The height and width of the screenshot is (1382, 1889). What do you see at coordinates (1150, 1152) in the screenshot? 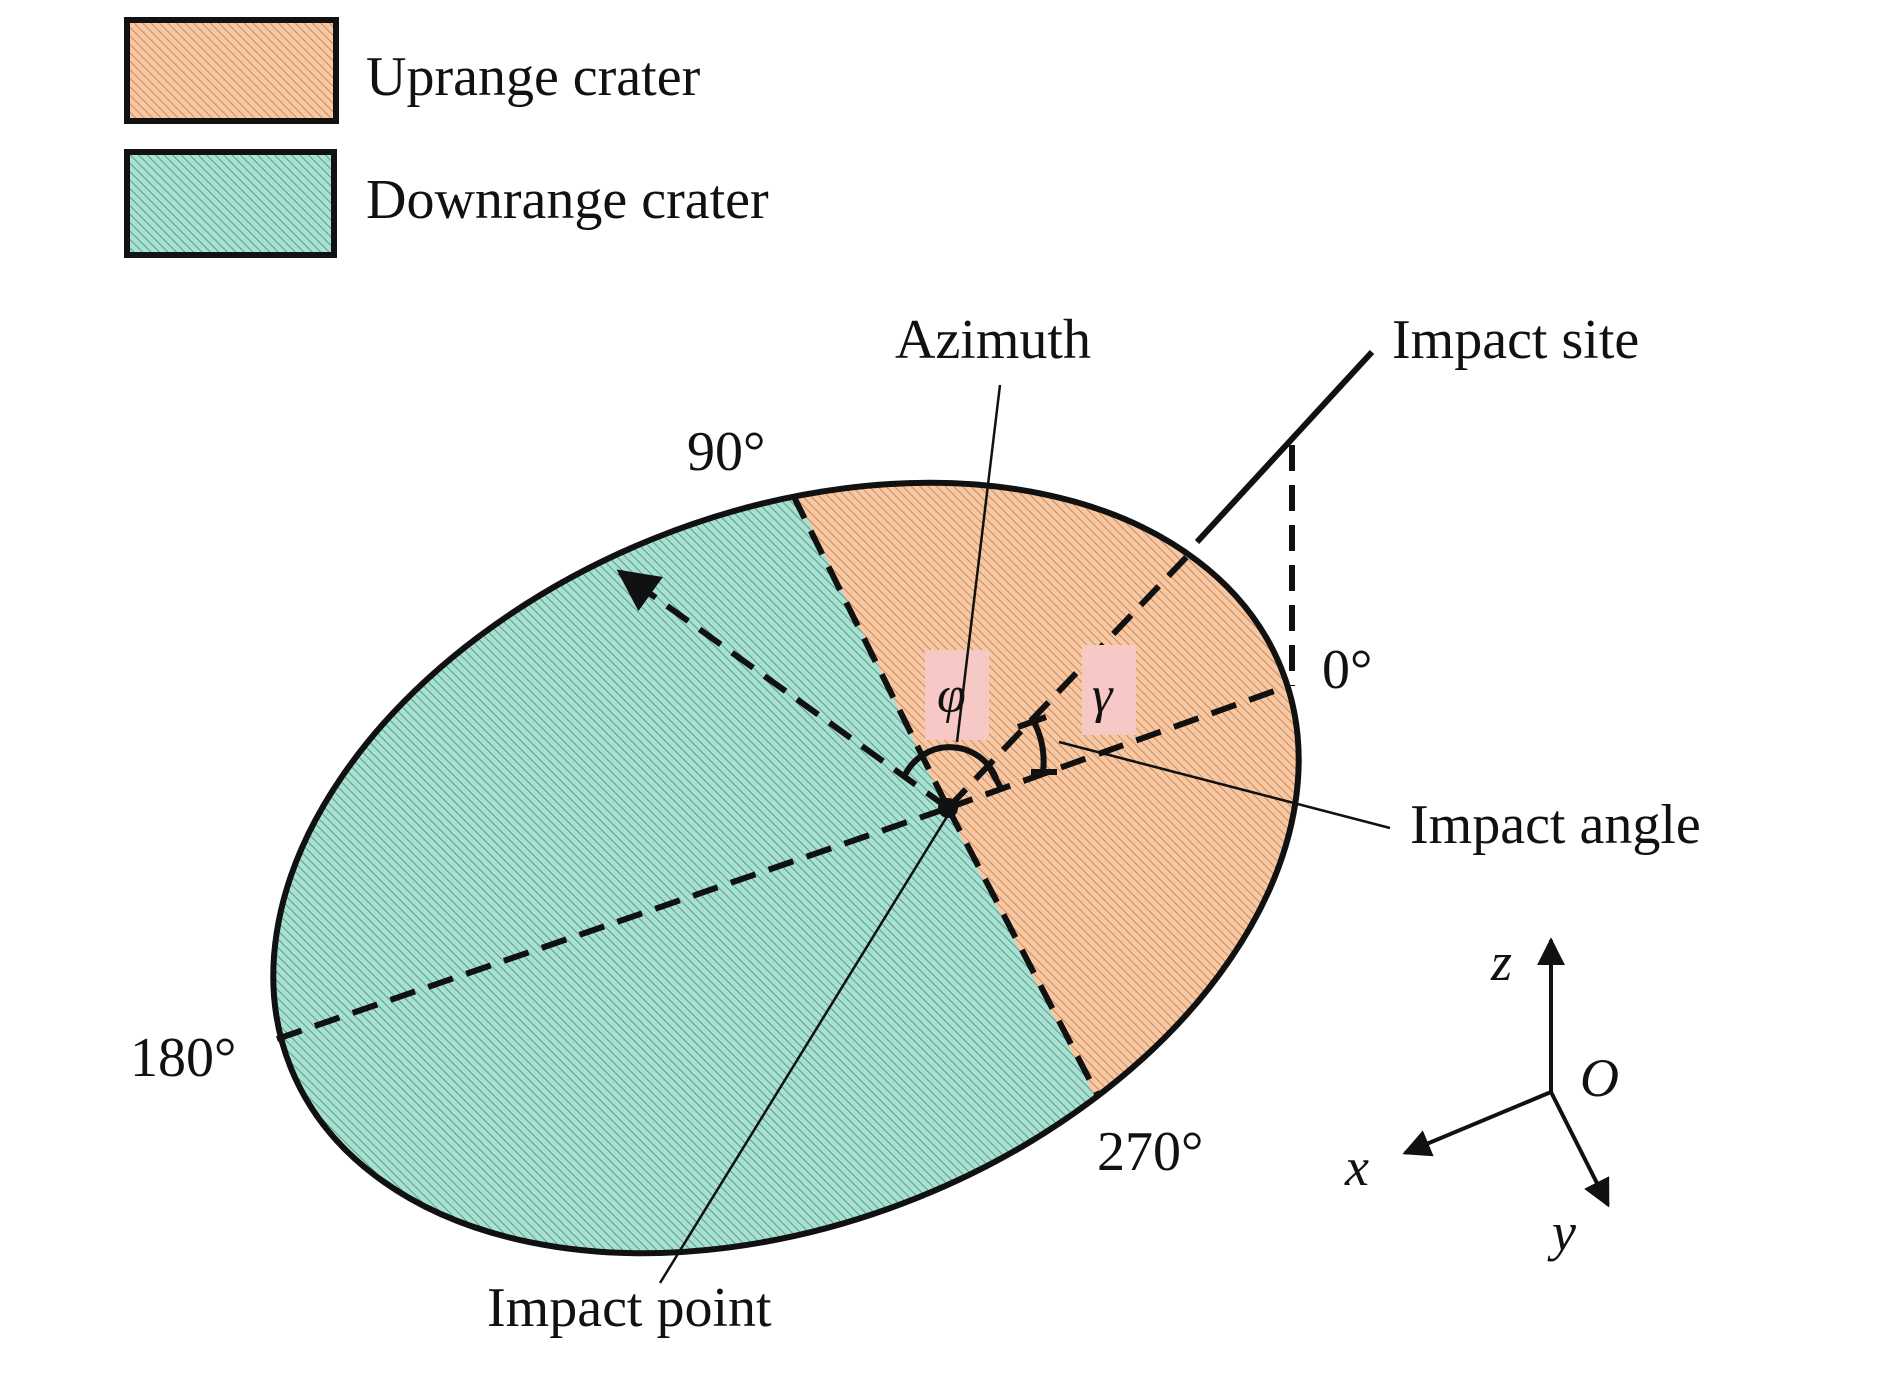
I see `degree-270-label: 270°` at bounding box center [1150, 1152].